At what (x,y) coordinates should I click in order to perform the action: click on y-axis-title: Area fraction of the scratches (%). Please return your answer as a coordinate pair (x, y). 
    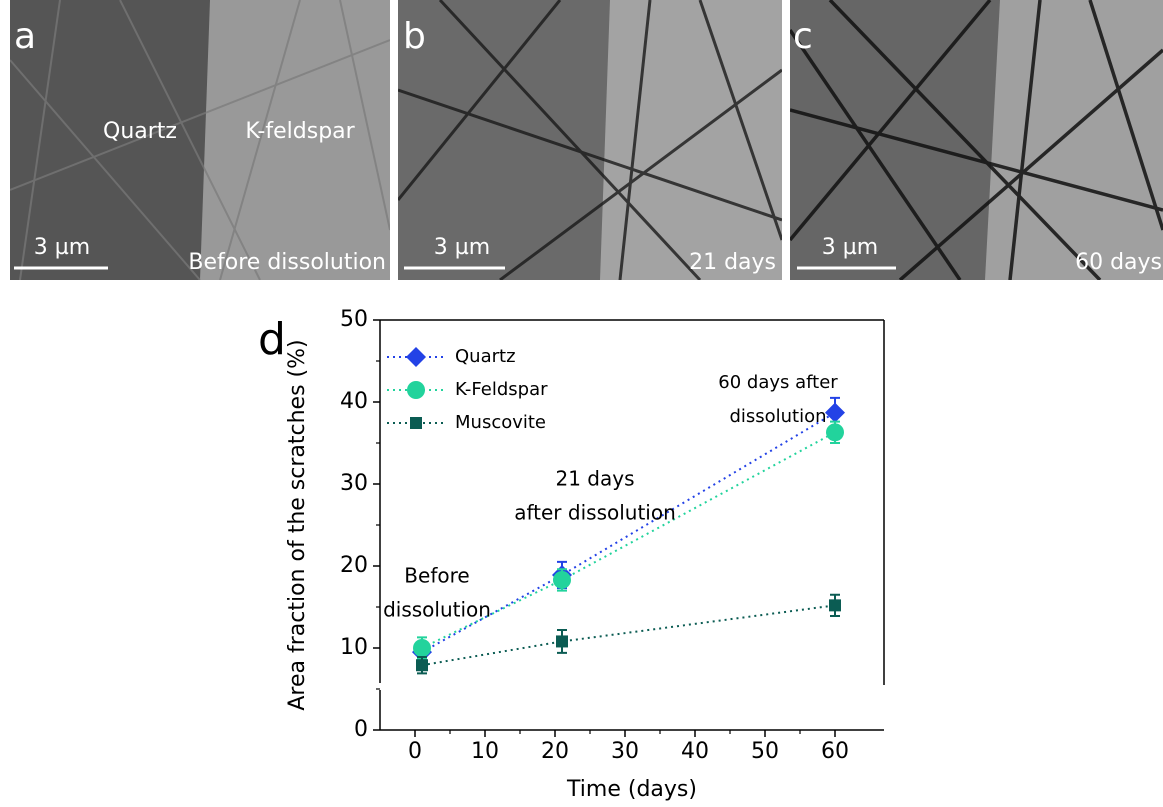
    Looking at the image, I should click on (297, 524).